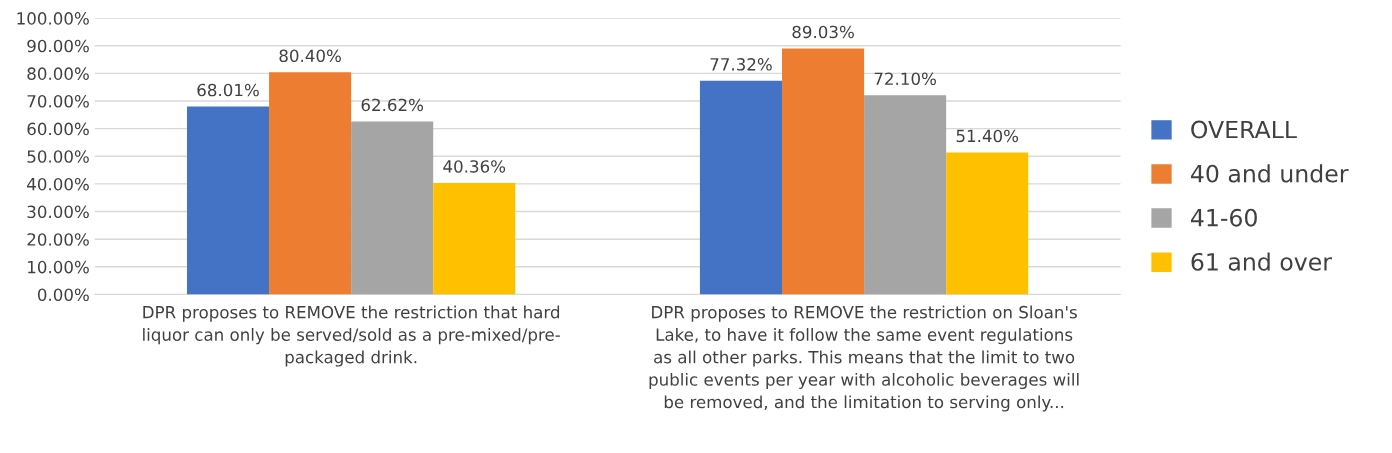 The width and height of the screenshot is (1392, 453). Describe the element at coordinates (58, 156) in the screenshot. I see `y-tick-label: 50.00%` at that location.